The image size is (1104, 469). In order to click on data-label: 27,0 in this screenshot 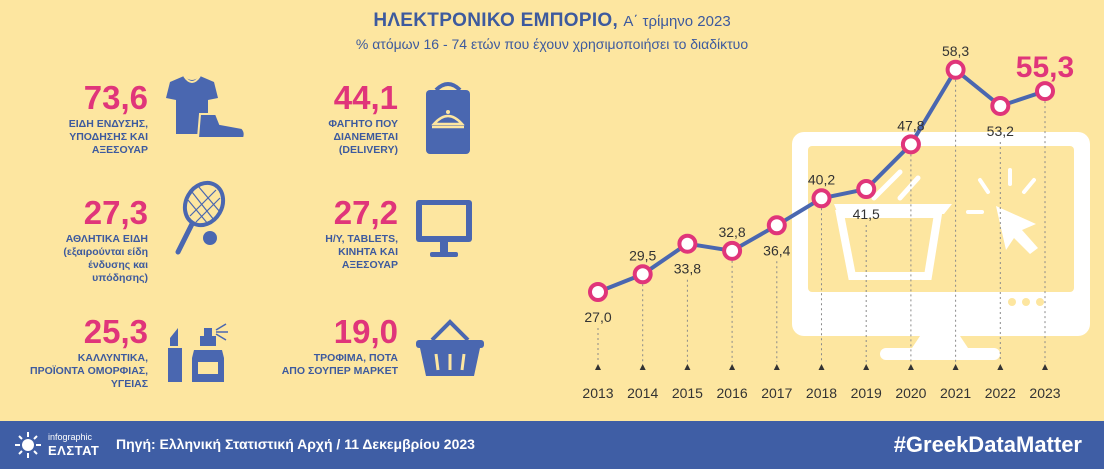, I will do `click(597, 317)`.